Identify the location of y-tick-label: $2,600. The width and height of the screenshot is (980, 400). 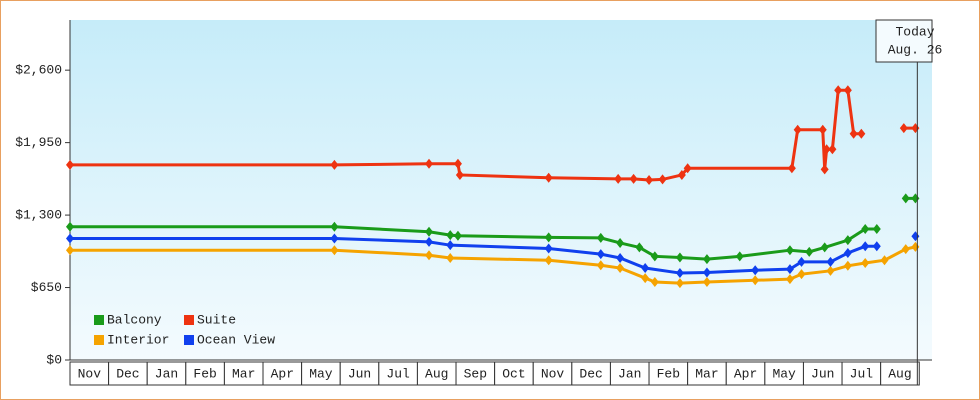
(38, 70).